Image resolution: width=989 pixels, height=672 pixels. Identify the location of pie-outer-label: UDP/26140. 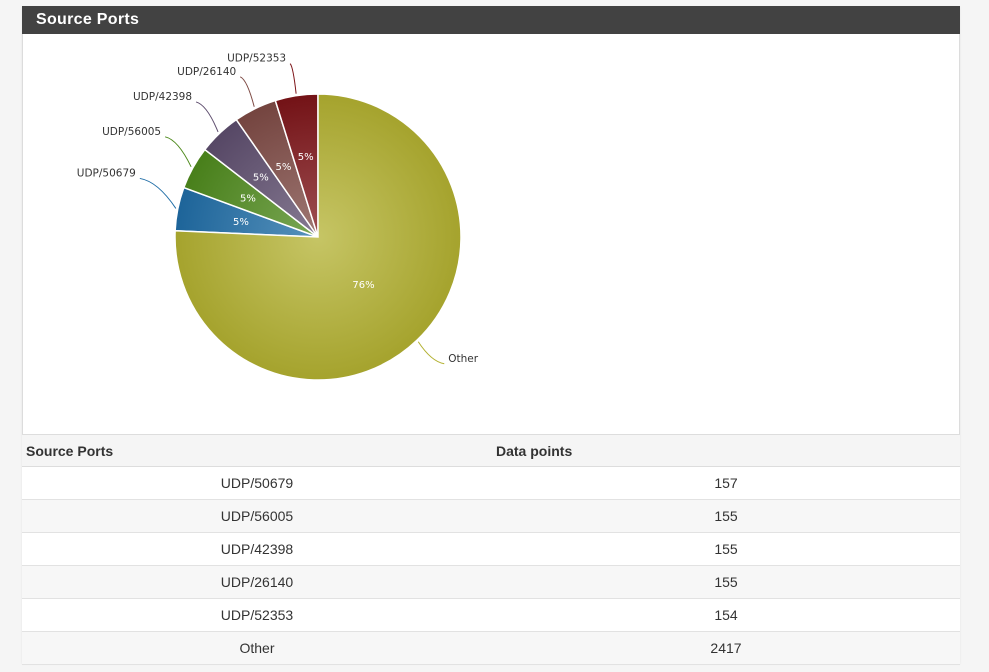
(206, 72).